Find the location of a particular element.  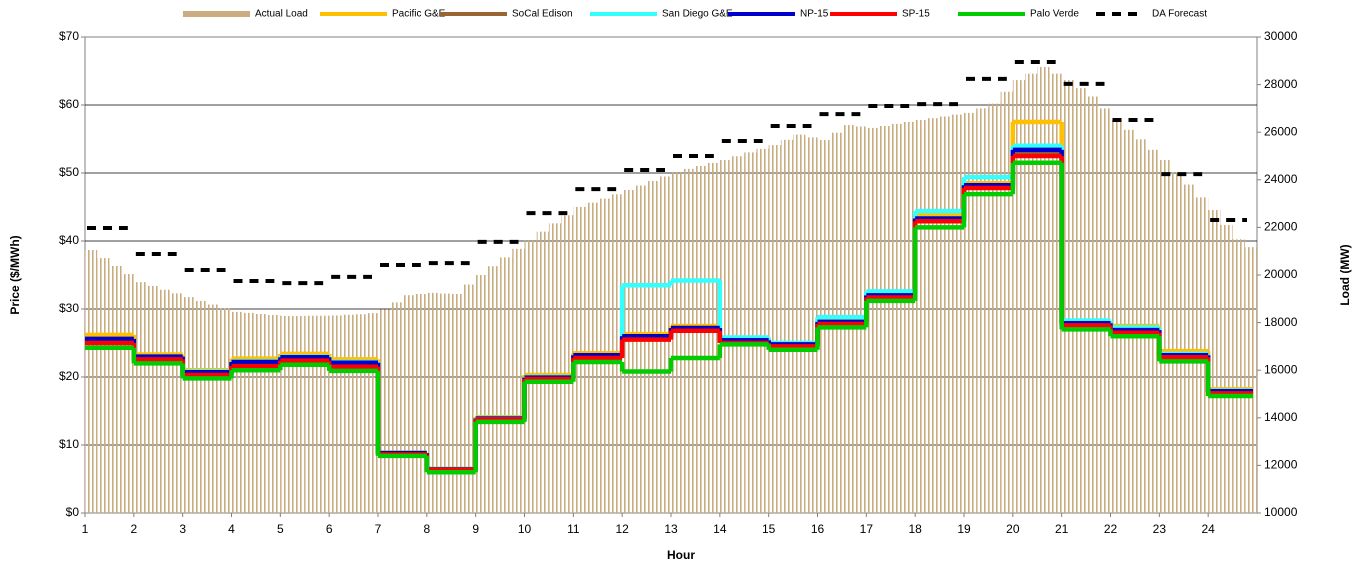

y-tick-label: $50 is located at coordinates (69, 172).